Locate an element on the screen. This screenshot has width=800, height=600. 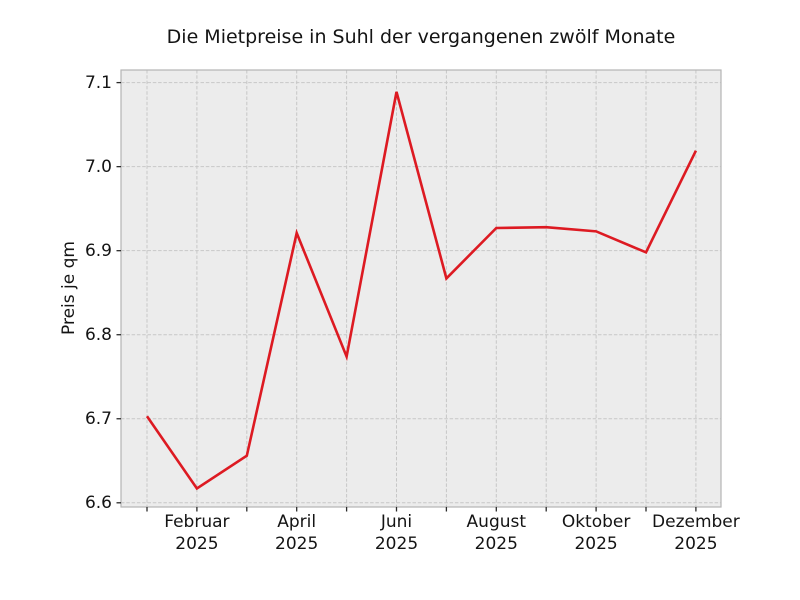
x-tick-label: Oktober 2025 is located at coordinates (596, 533).